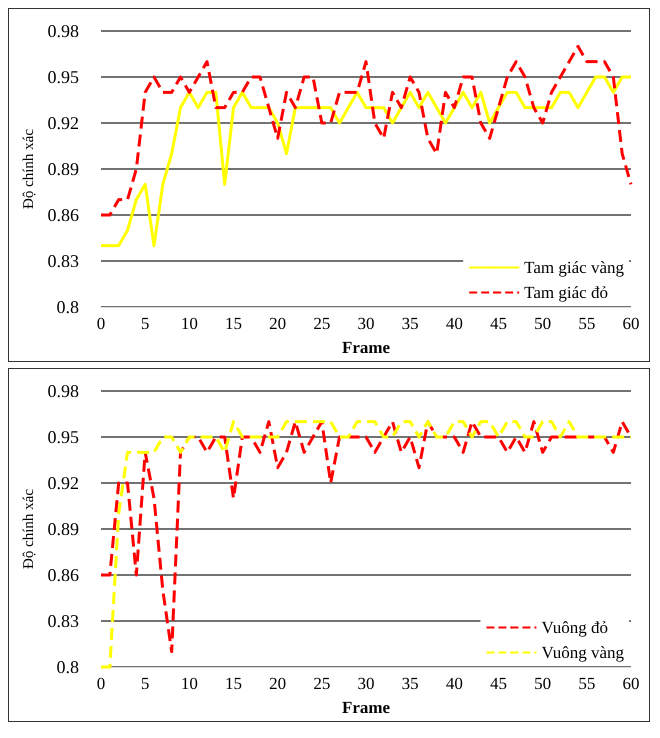 The image size is (660, 738). I want to click on legend-label: Vuông vàng, so click(582, 652).